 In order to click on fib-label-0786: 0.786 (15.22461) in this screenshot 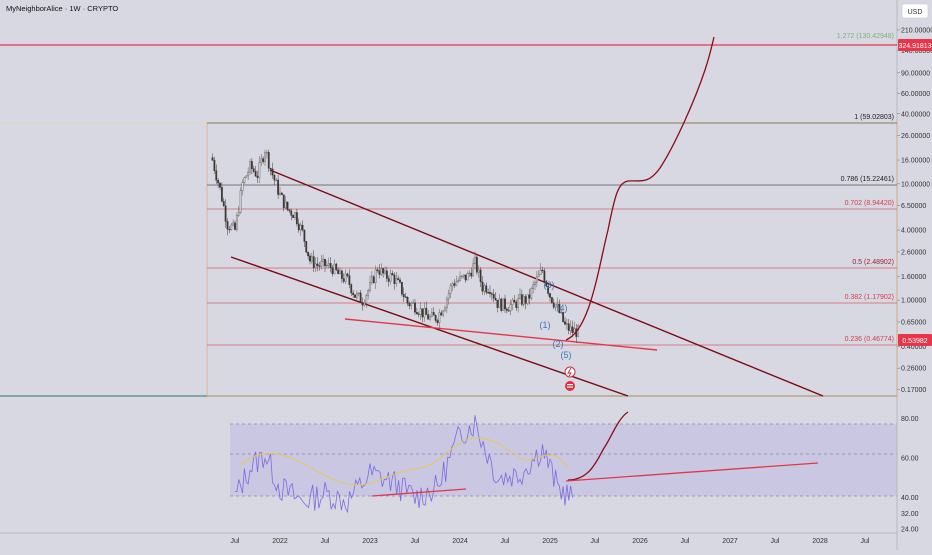, I will do `click(867, 179)`.